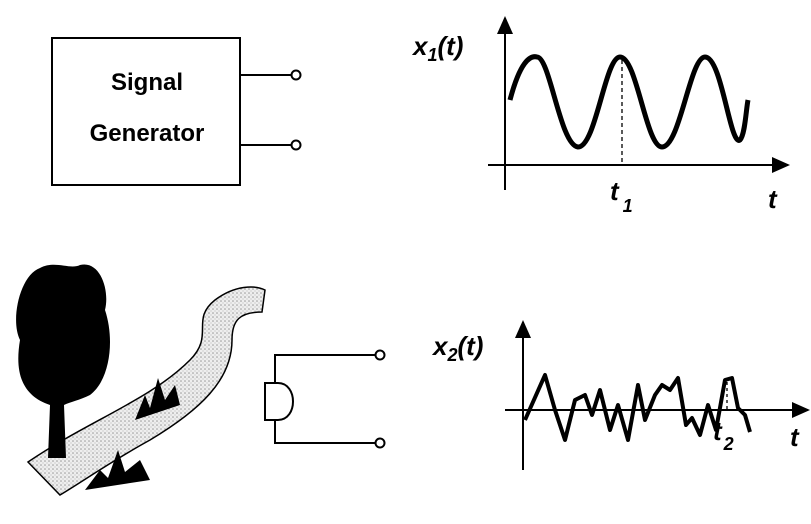 The height and width of the screenshot is (524, 811). Describe the element at coordinates (629, 102) in the screenshot. I see `sine-wave` at that location.